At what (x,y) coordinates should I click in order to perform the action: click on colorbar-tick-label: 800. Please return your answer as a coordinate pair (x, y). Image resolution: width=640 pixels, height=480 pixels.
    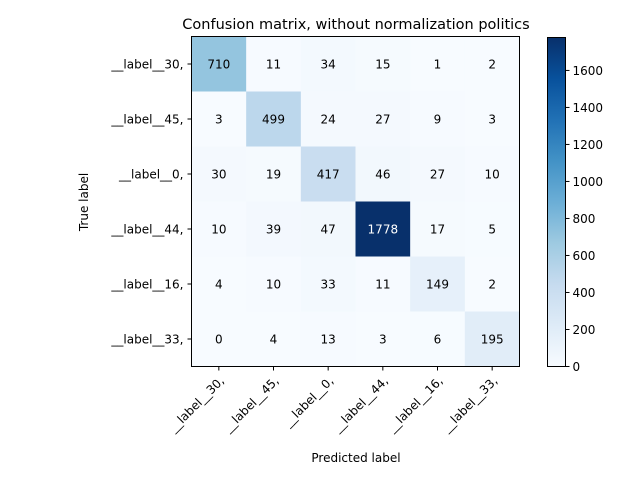
    Looking at the image, I should click on (584, 219).